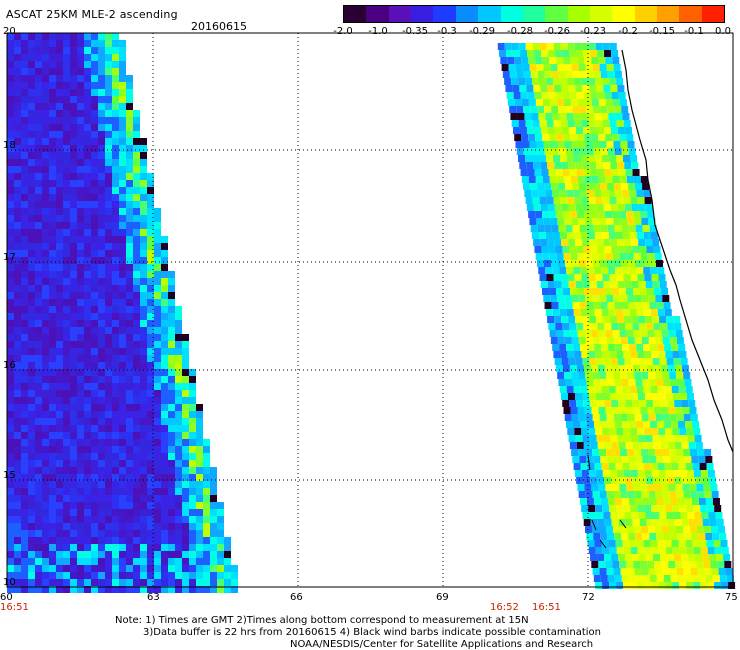 The image size is (740, 650). What do you see at coordinates (444, 14) in the screenshot?
I see `colorbar-segment` at bounding box center [444, 14].